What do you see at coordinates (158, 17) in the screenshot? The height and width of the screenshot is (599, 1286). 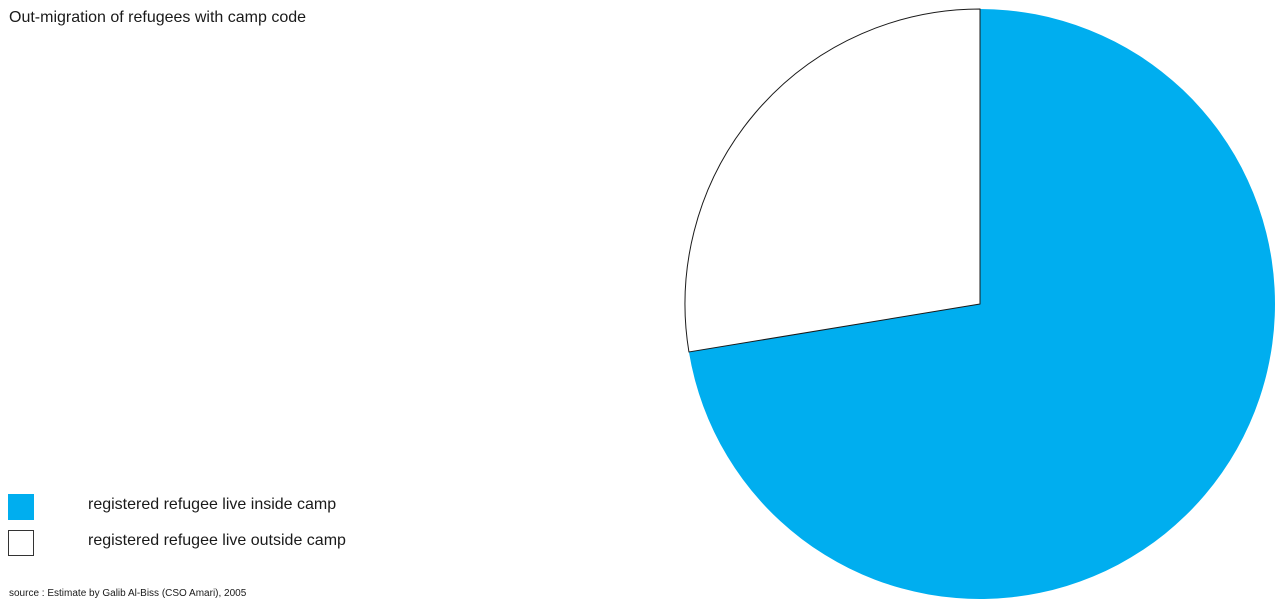 I see `chart-title: Out-migration of refugees with camp code` at bounding box center [158, 17].